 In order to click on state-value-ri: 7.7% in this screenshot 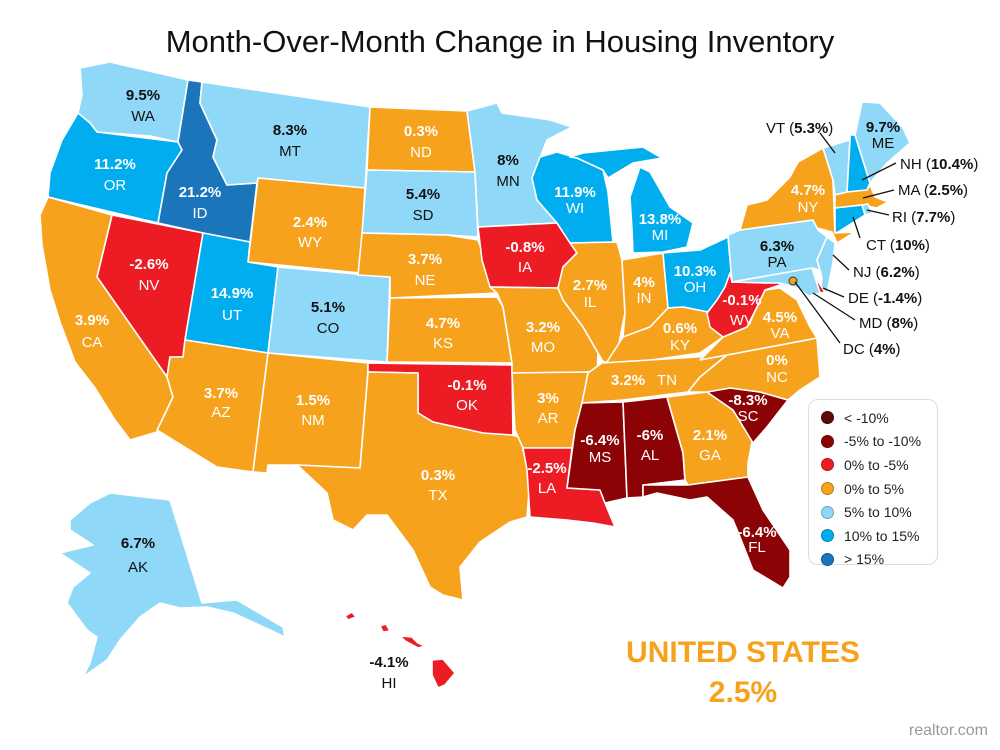, I will do `click(933, 217)`.